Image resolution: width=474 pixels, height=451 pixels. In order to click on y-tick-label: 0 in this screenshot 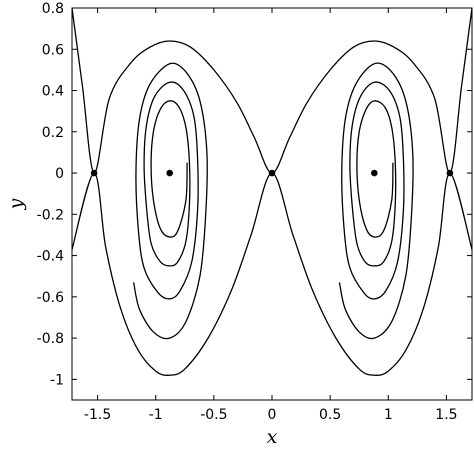, I will do `click(59, 174)`.